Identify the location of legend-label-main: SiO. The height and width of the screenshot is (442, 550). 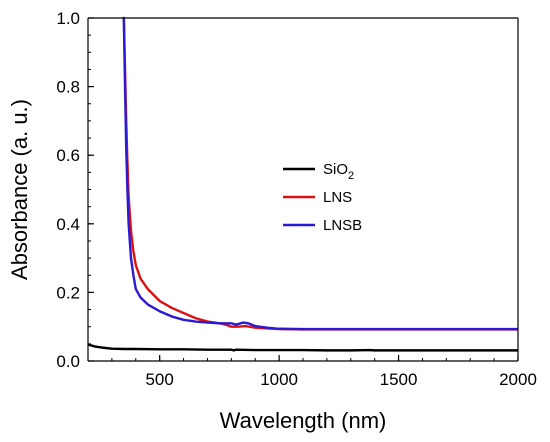
(335, 169).